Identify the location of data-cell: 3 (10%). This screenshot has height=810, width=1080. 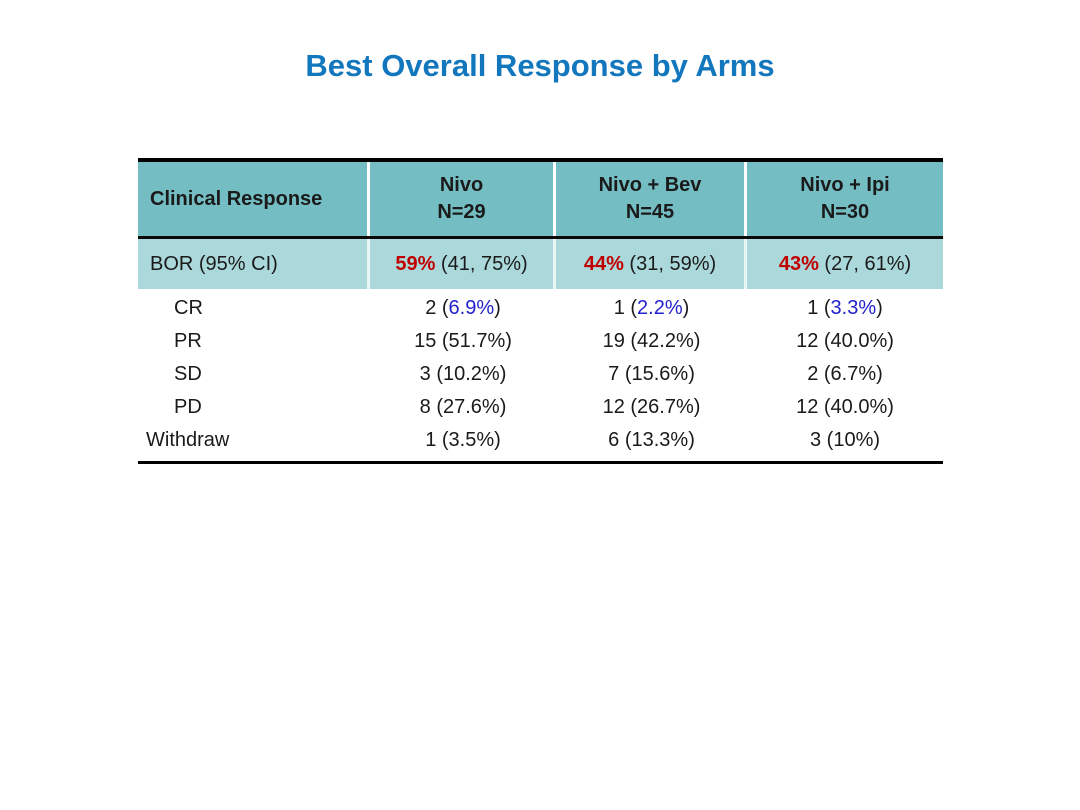
(845, 440).